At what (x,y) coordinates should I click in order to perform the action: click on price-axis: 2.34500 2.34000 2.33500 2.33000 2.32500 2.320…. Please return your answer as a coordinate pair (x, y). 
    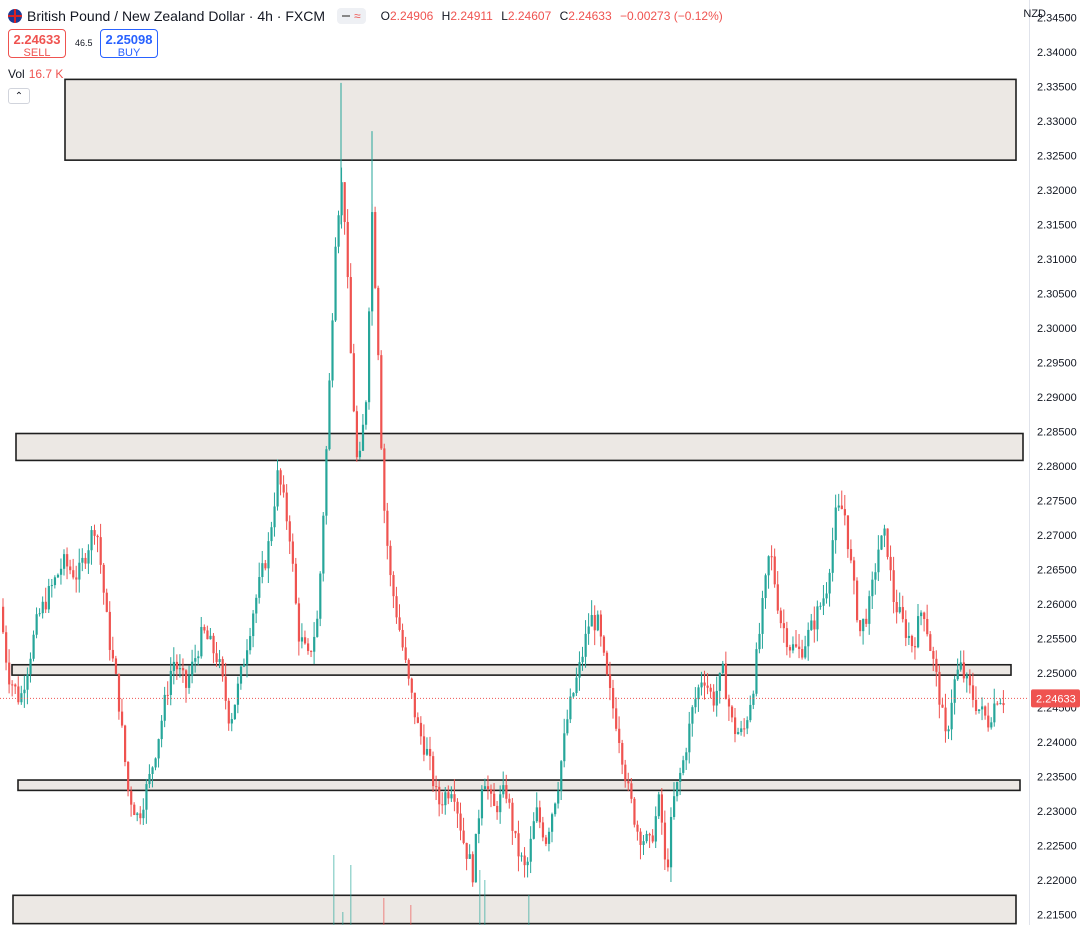
    Looking at the image, I should click on (1055, 467).